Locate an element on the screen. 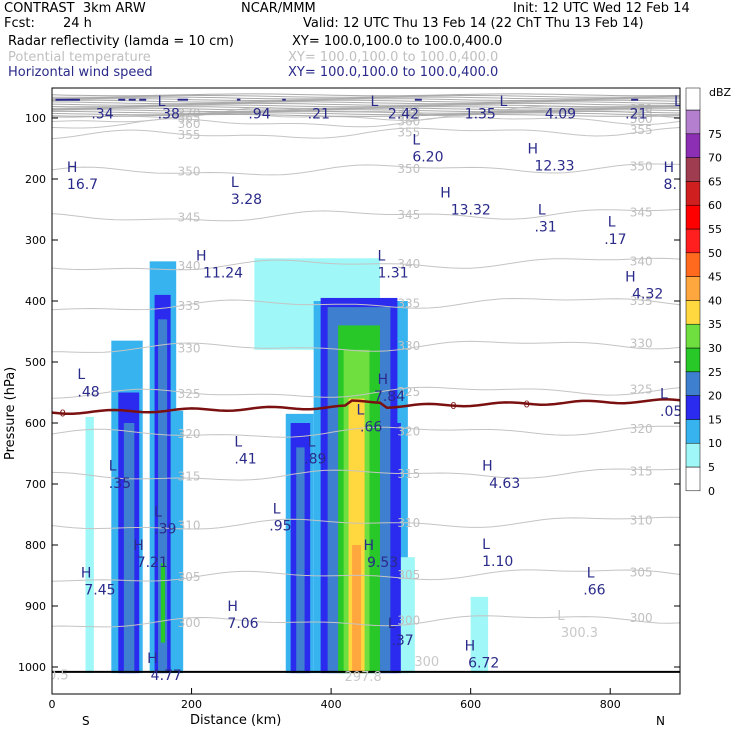 The width and height of the screenshot is (740, 740). field-xy-reflectivity: XY= 100.0,100.0 to 100.0,400.0 is located at coordinates (397, 41).